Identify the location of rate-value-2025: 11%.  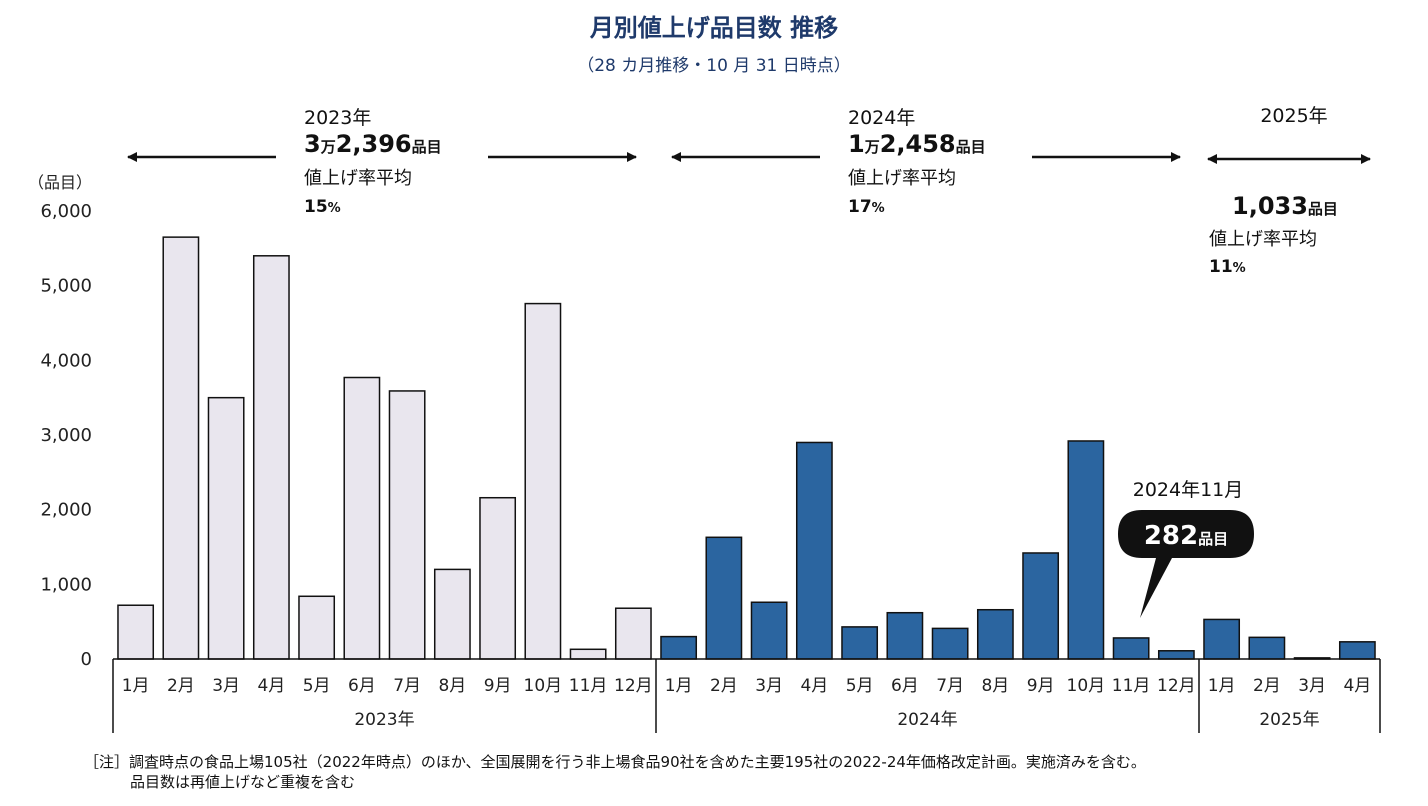
(1227, 267).